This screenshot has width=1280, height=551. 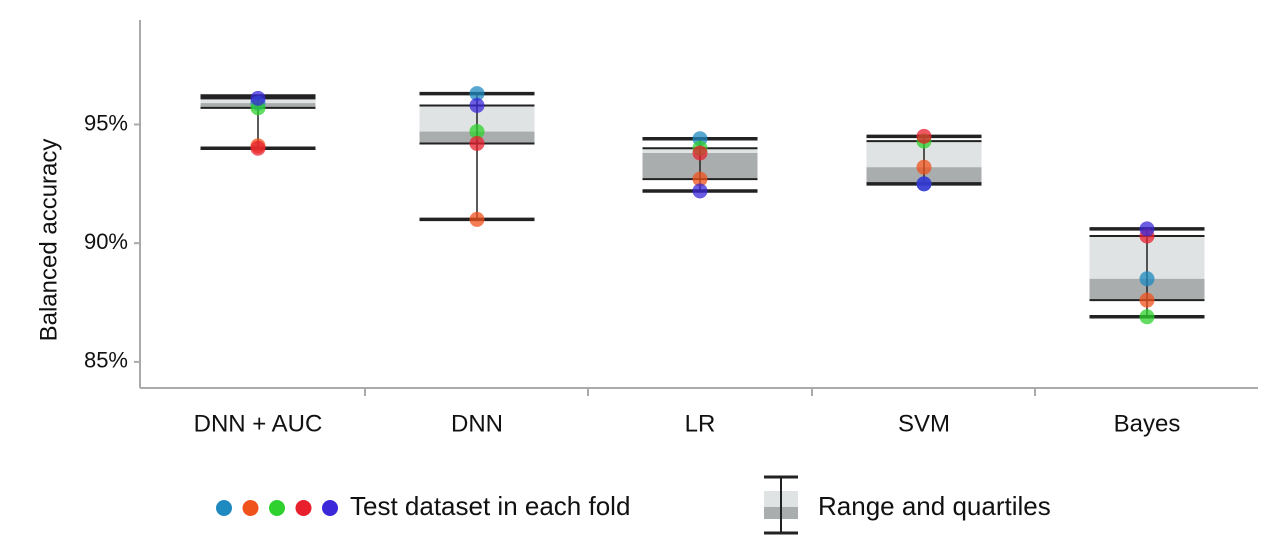 I want to click on x-tick-label: LR, so click(x=700, y=423).